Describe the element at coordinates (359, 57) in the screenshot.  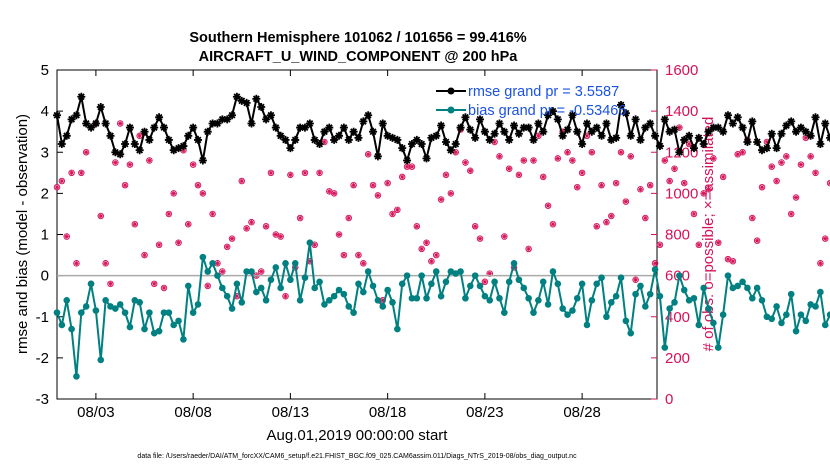
I see `chart-subtitle: AIRCRAFT_U_WIND_COMPONENT @ 200 hPa` at that location.